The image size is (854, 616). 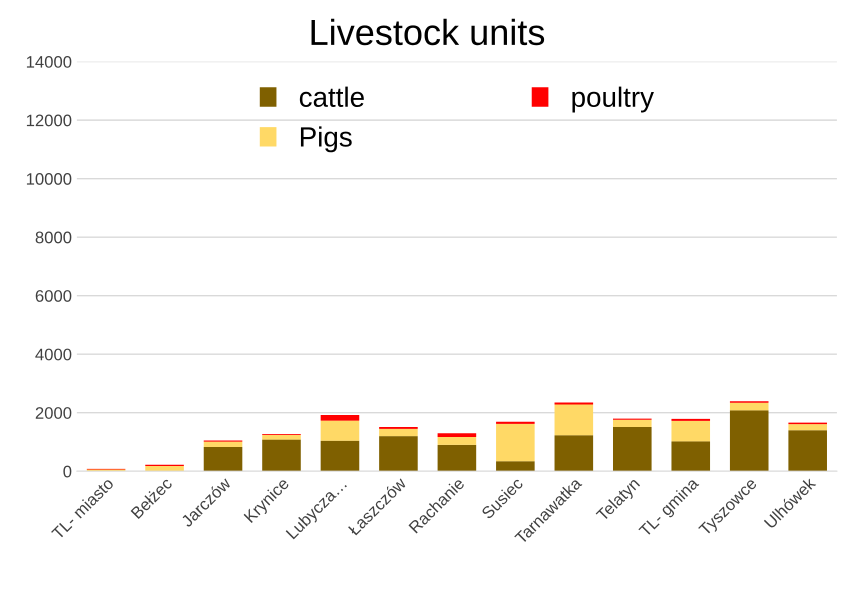 I want to click on y-tick-label: 14000, so click(x=49, y=62).